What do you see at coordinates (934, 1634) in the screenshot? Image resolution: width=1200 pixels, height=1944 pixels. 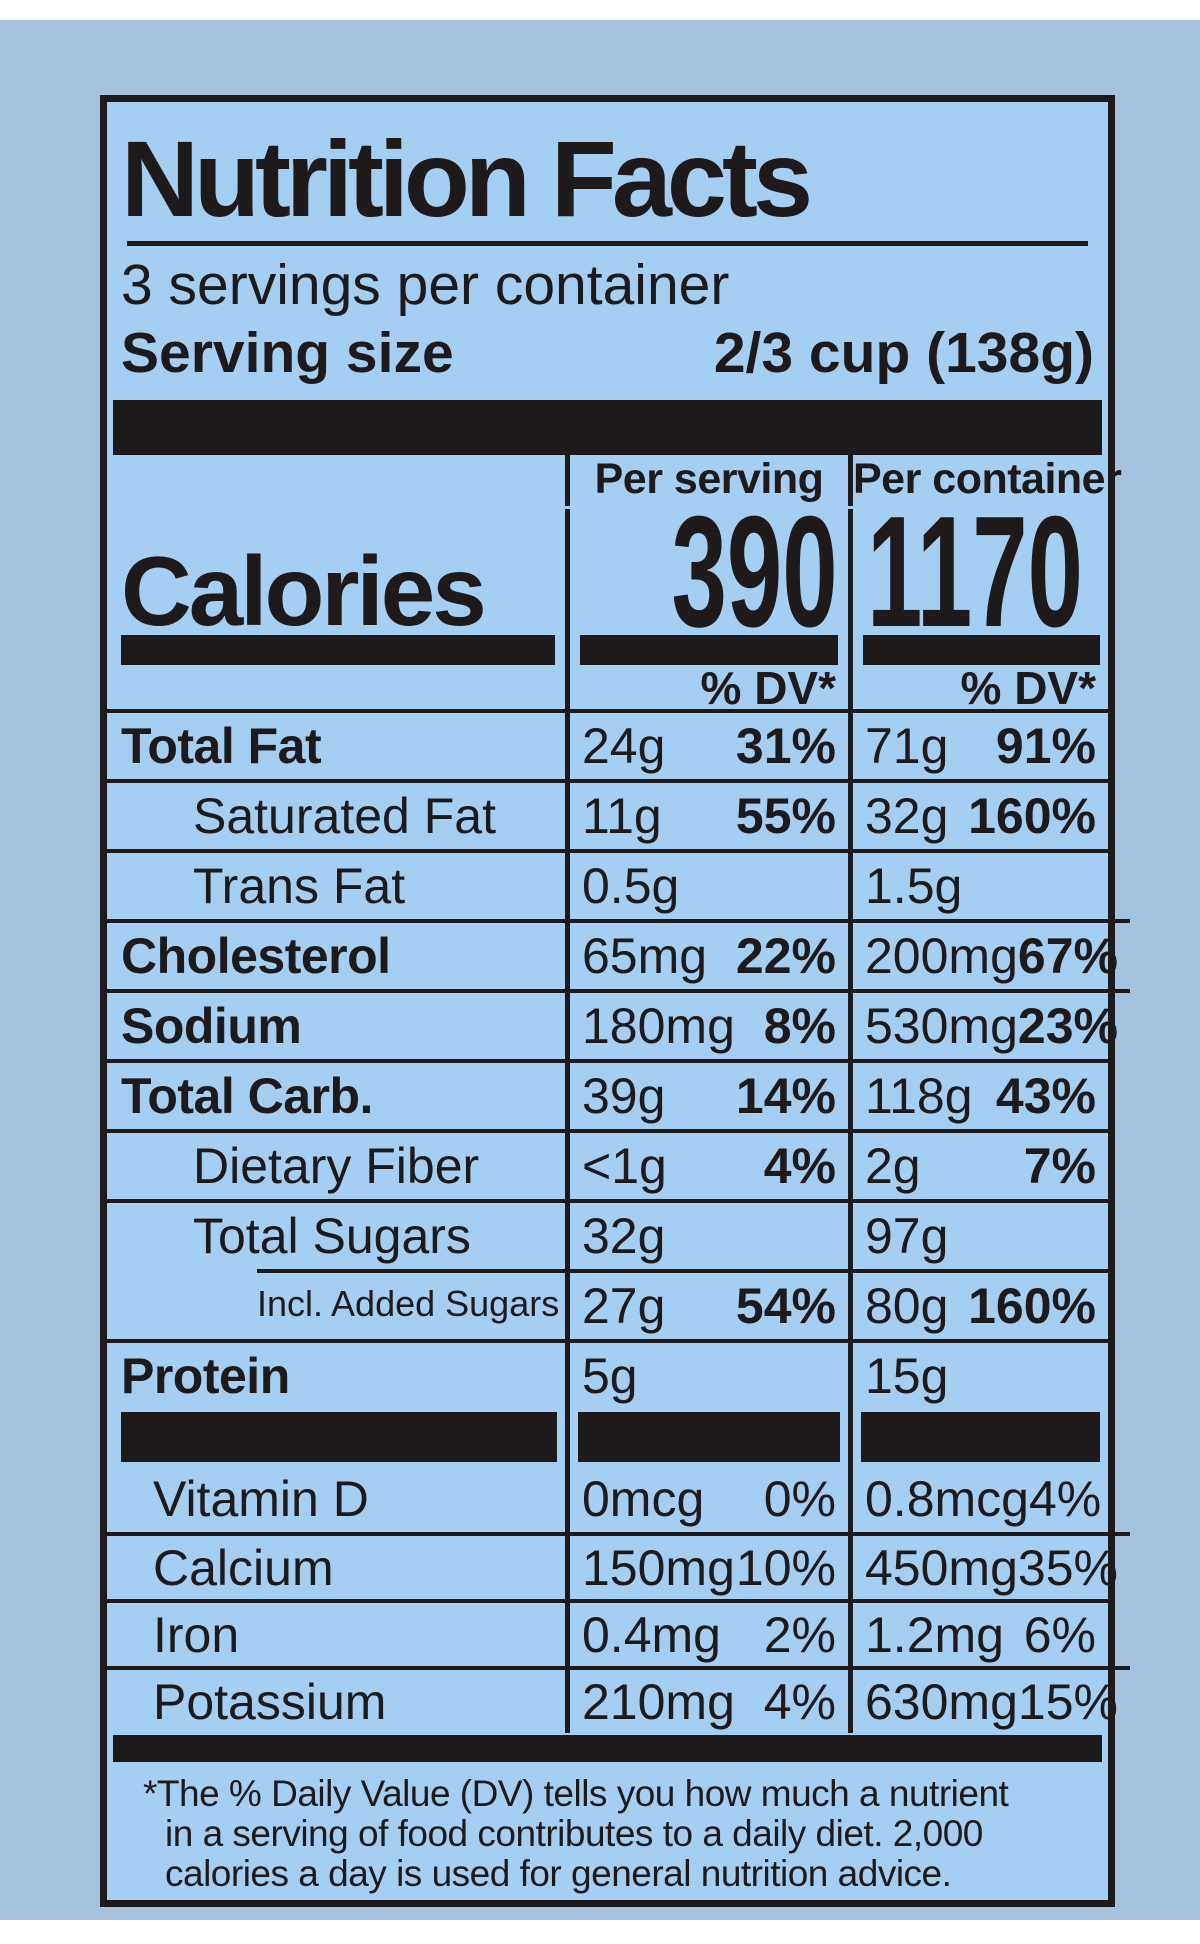 I see `amount: 1.2mg` at bounding box center [934, 1634].